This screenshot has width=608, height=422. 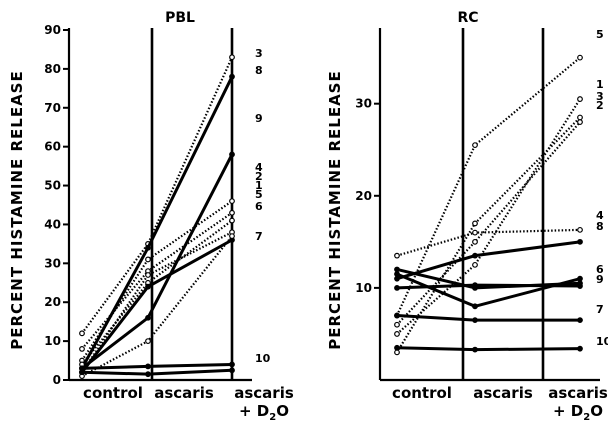 I want to click on y-tick-label: 60, so click(x=52, y=147).